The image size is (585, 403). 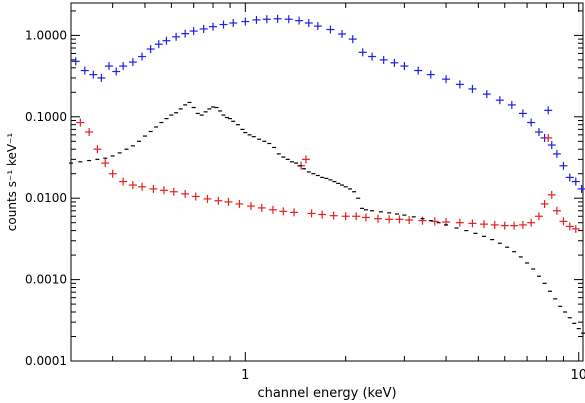 I want to click on x-axis-label: channel energy (keV), so click(x=326, y=393).